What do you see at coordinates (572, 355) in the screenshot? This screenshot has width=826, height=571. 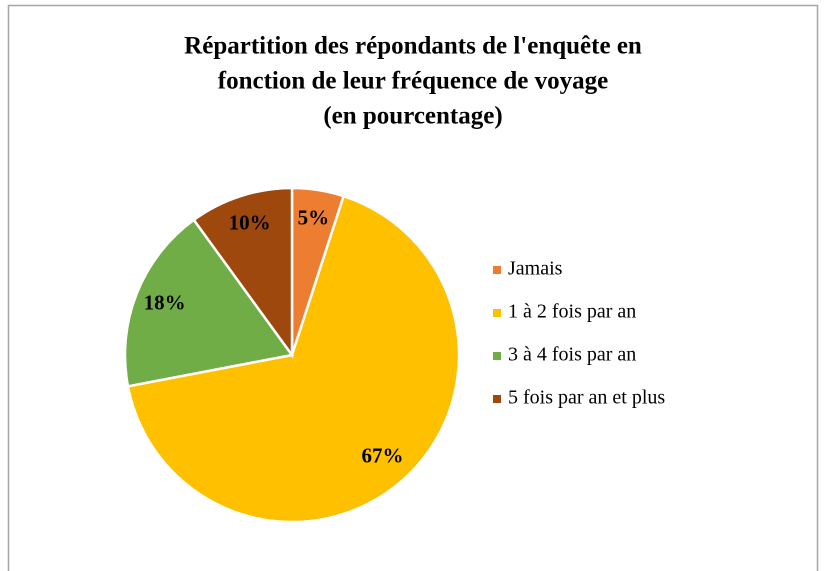 I see `legend-label: 3 à 4 fois par an` at bounding box center [572, 355].